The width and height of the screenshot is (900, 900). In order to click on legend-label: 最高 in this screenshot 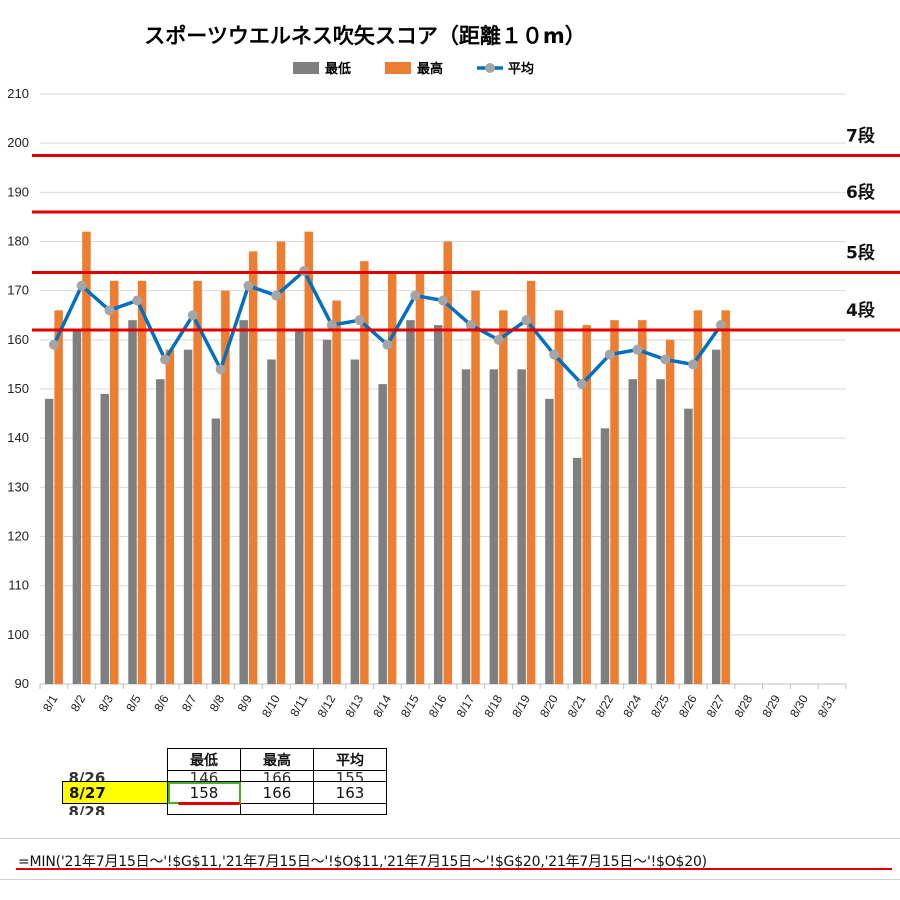, I will do `click(430, 69)`.